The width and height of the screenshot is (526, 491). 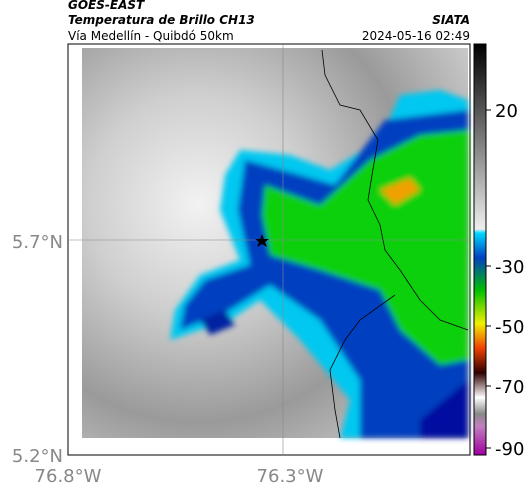 What do you see at coordinates (151, 36) in the screenshot?
I see `subtitle: Vía Medellín - Quibdó 50km` at bounding box center [151, 36].